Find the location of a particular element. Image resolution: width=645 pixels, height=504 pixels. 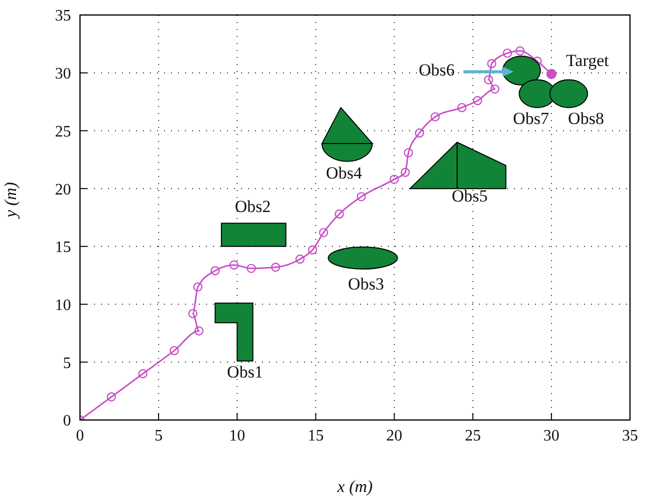

annotation: Obs2 is located at coordinates (252, 206).